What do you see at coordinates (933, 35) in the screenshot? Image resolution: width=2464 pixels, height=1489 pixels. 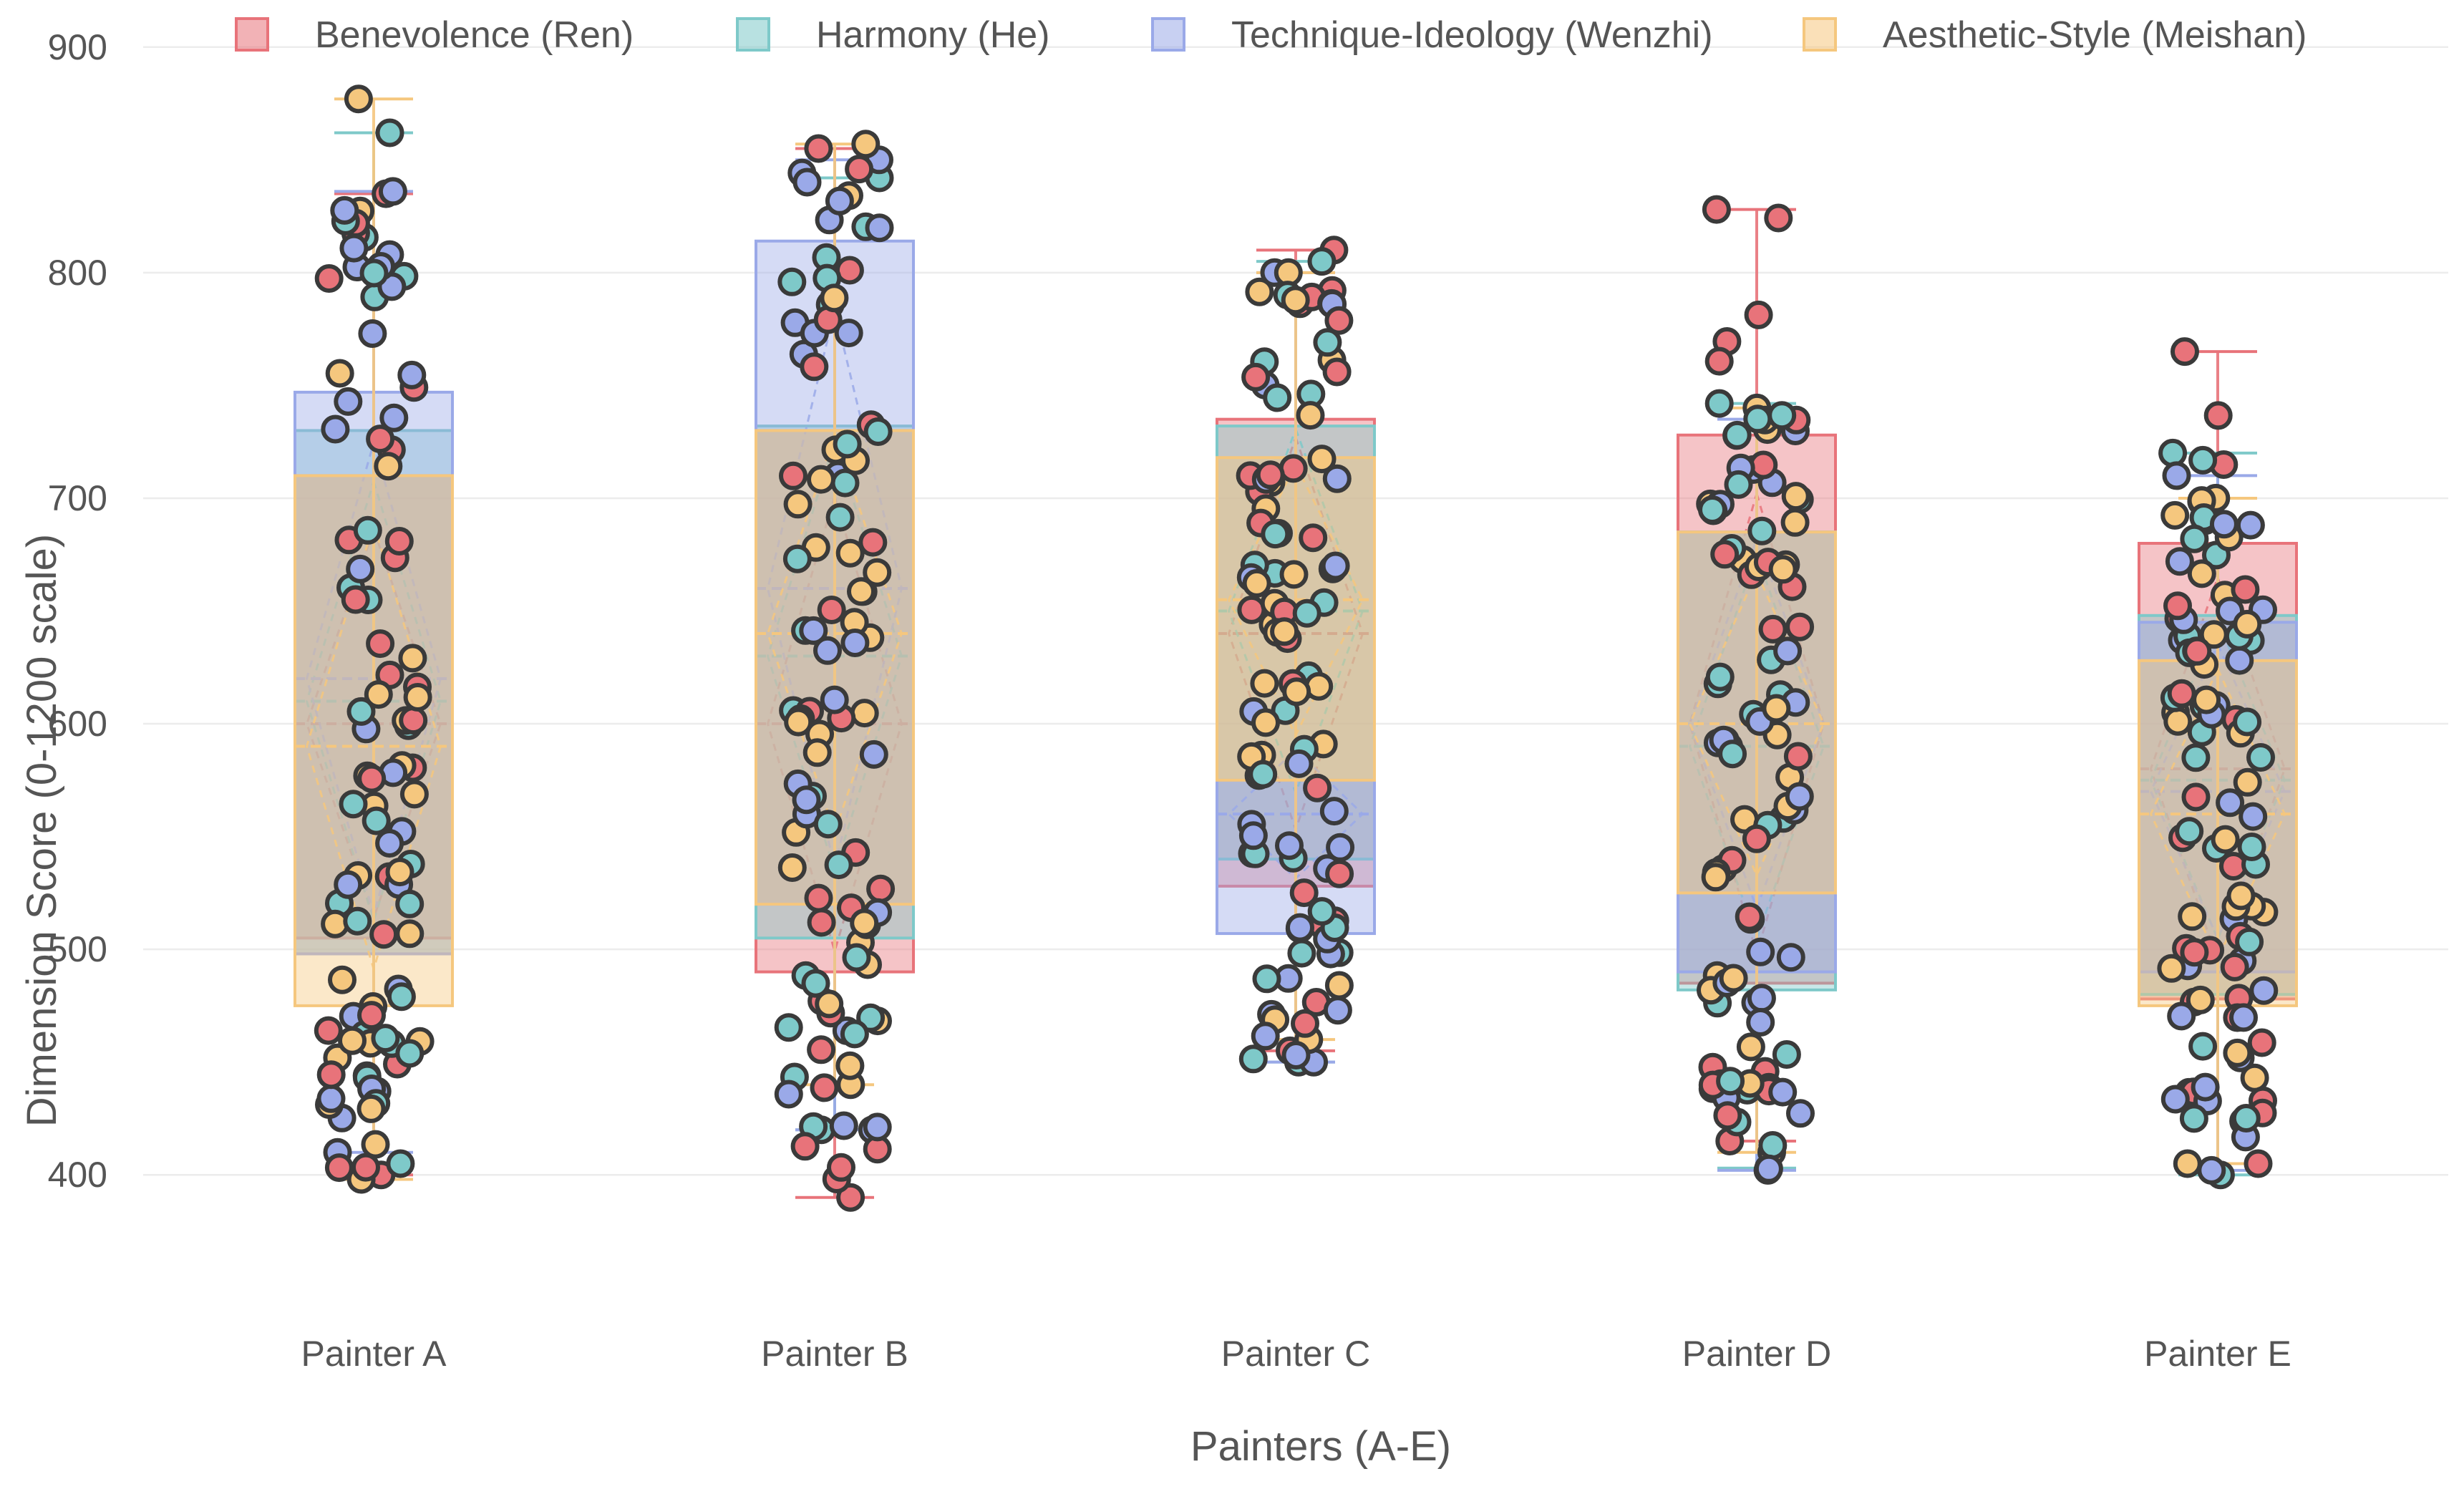 I see `legend-label: Harmony (He)` at bounding box center [933, 35].